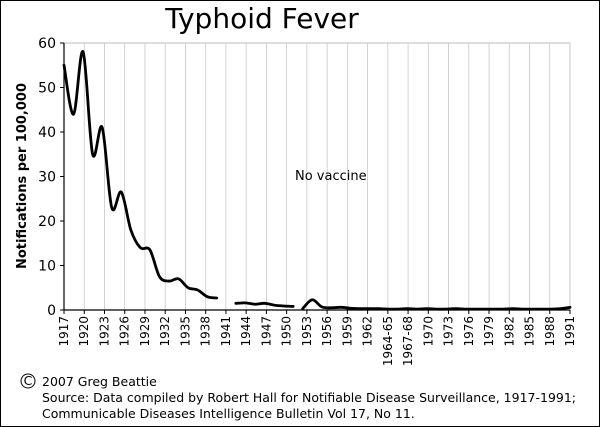 The width and height of the screenshot is (600, 427). What do you see at coordinates (185, 331) in the screenshot?
I see `x-tick-label: 1935` at bounding box center [185, 331].